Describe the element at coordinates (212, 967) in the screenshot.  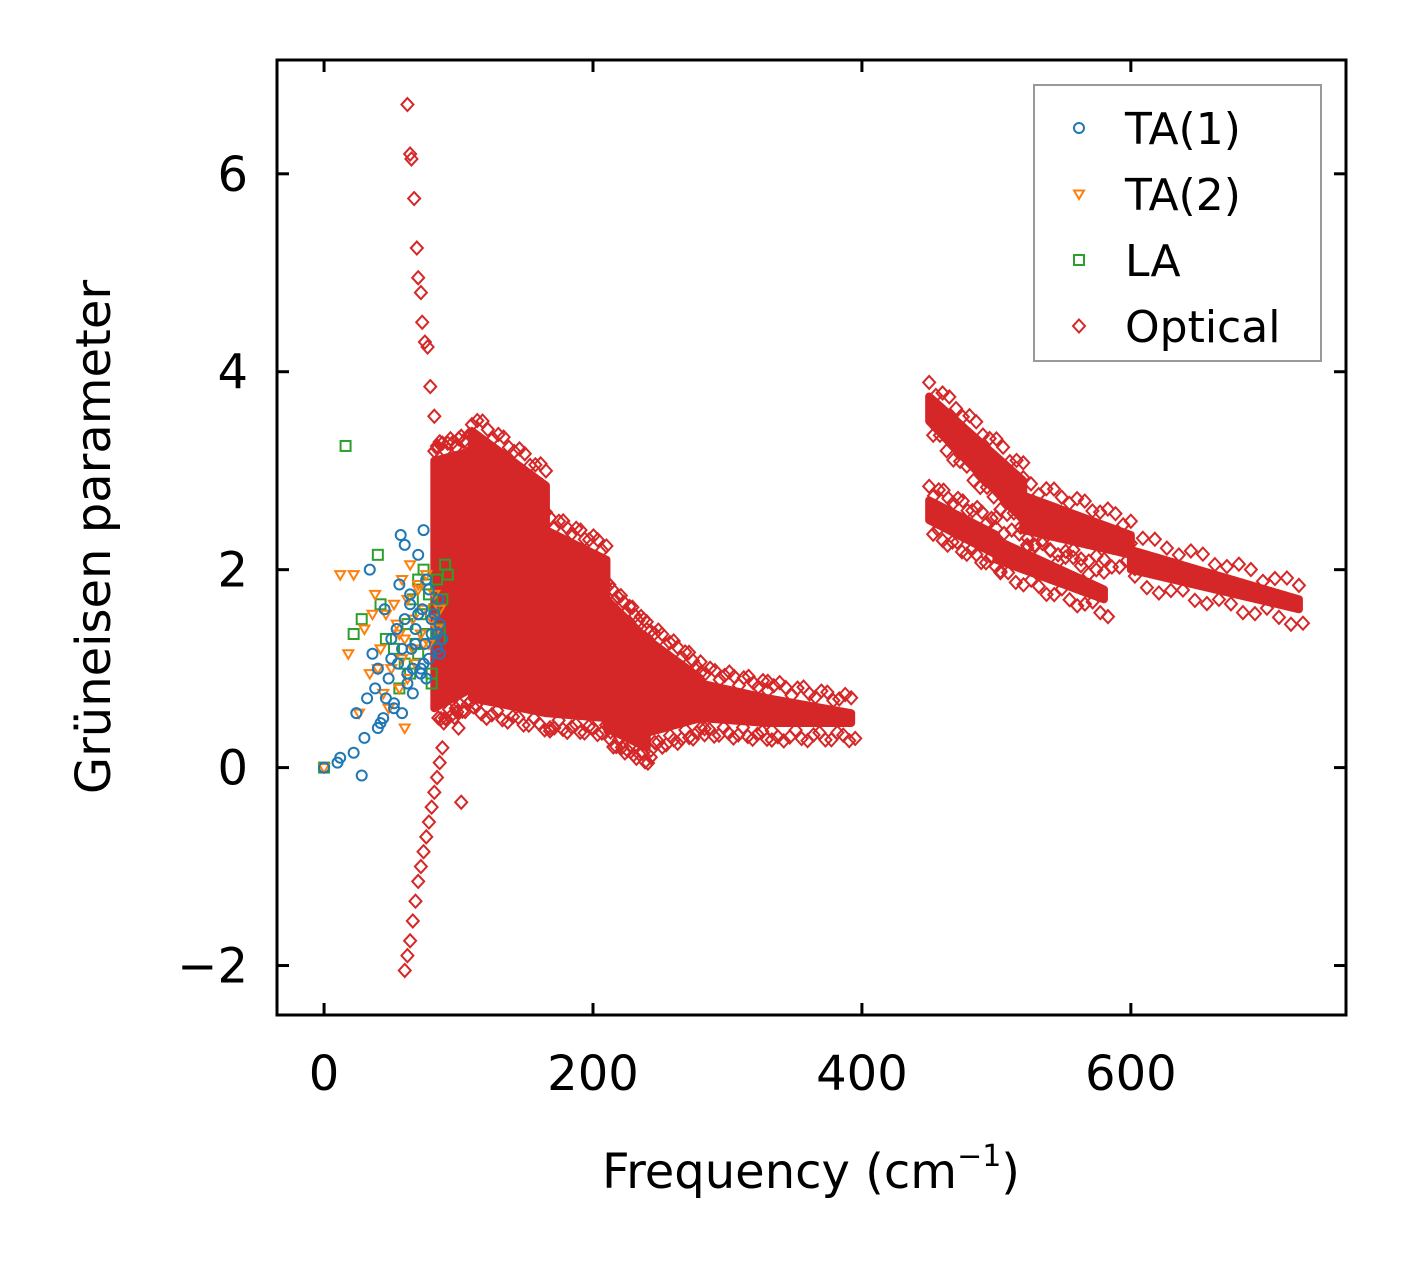
I see `y-tick-label: −2` at that location.